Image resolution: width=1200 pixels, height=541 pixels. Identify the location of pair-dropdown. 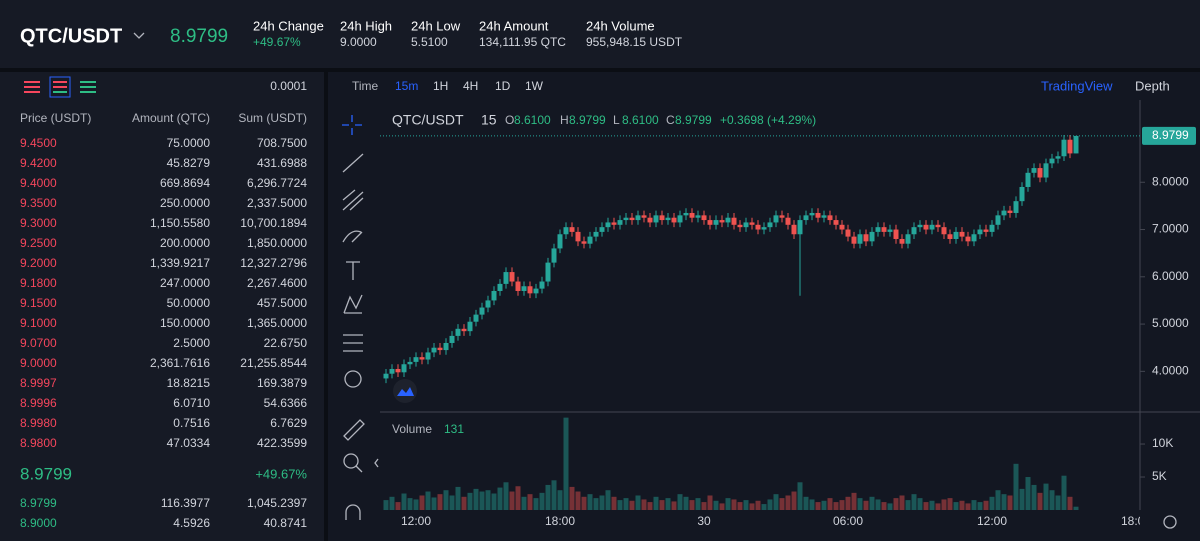
(139, 35).